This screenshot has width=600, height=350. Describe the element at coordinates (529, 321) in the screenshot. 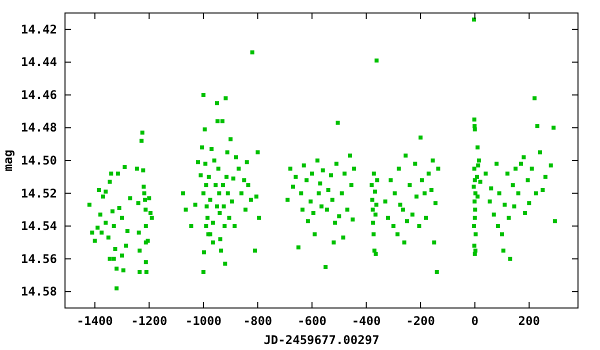

I see `x-tick-label: 200` at that location.